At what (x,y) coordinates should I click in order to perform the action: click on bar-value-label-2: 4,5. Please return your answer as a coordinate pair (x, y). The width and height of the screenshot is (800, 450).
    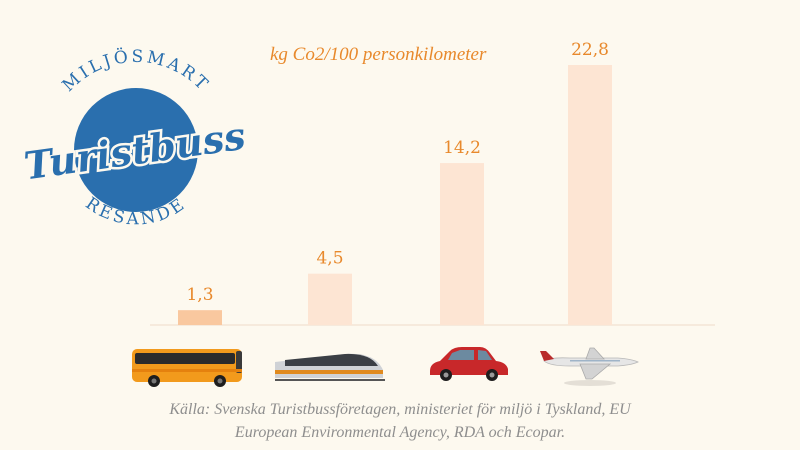
    Looking at the image, I should click on (329, 259).